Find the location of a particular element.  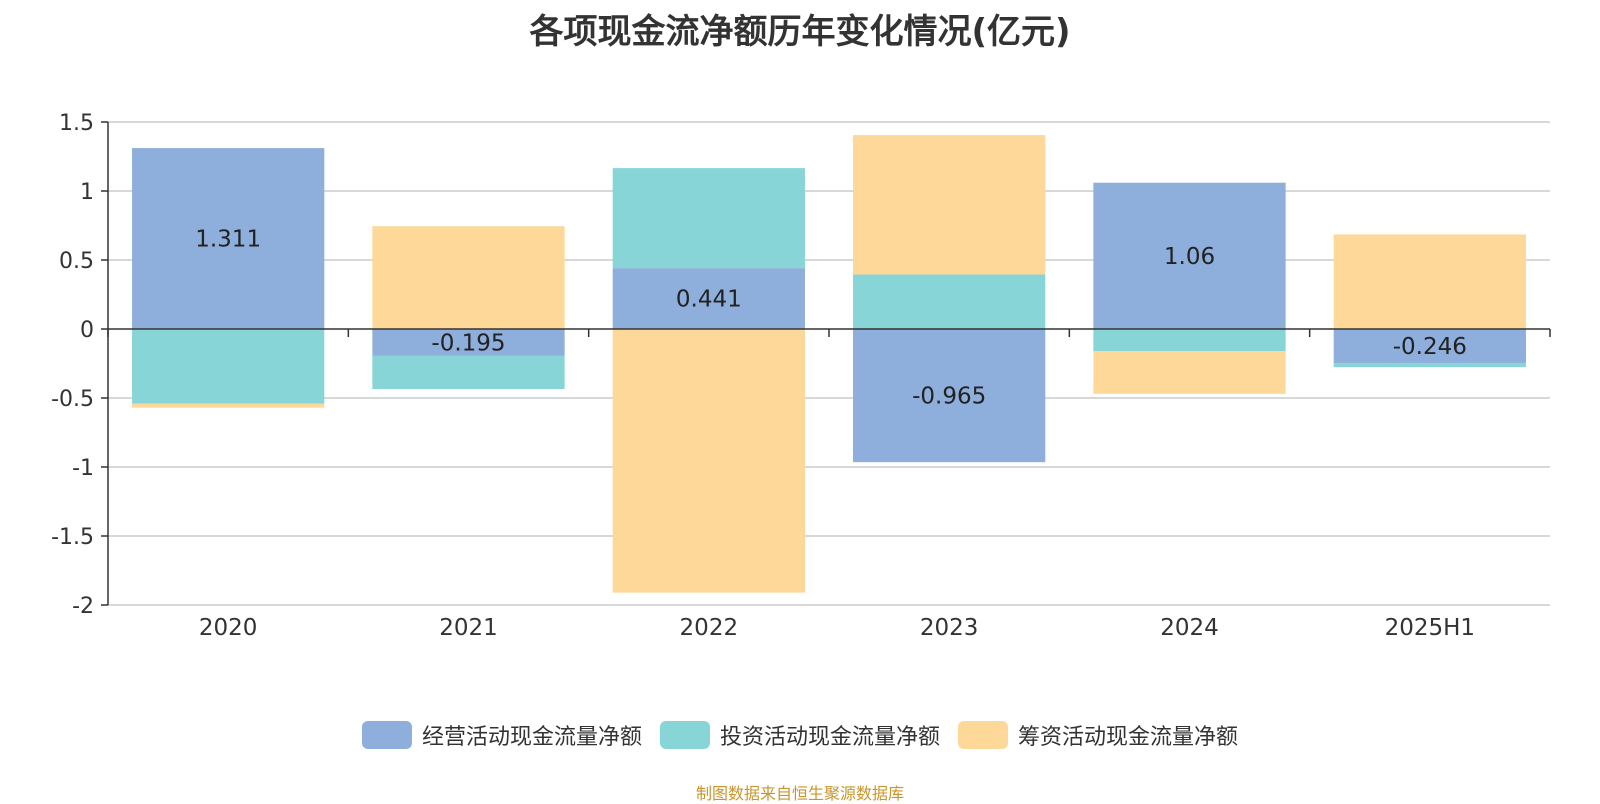

bar-s0-2022 is located at coordinates (708, 298).